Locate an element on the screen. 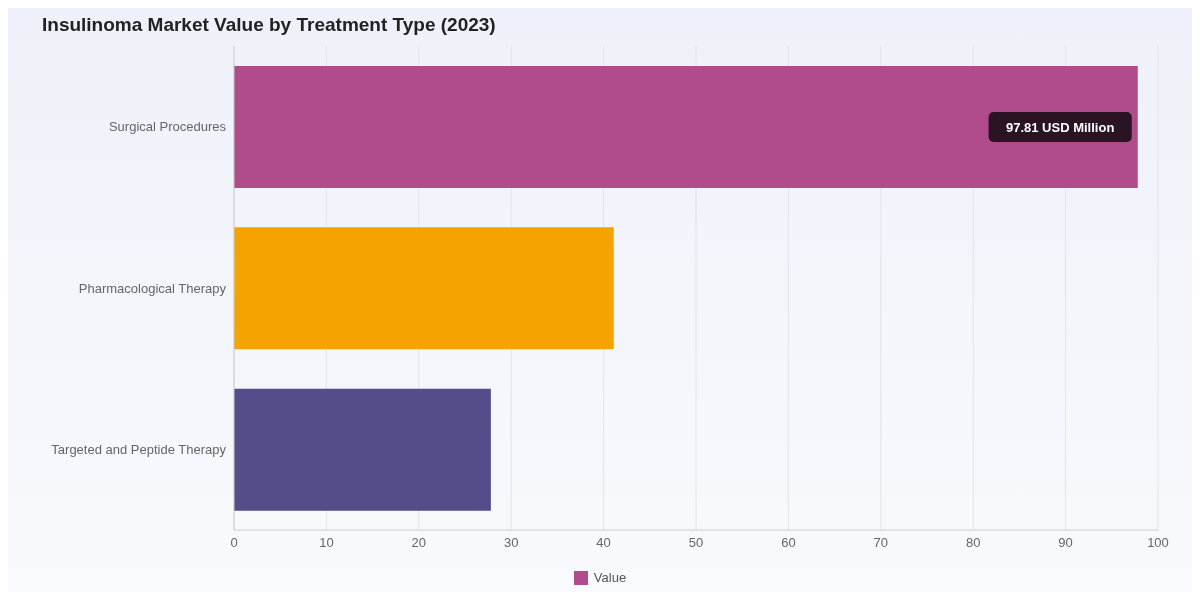  x-tick-label: 90 is located at coordinates (1065, 543).